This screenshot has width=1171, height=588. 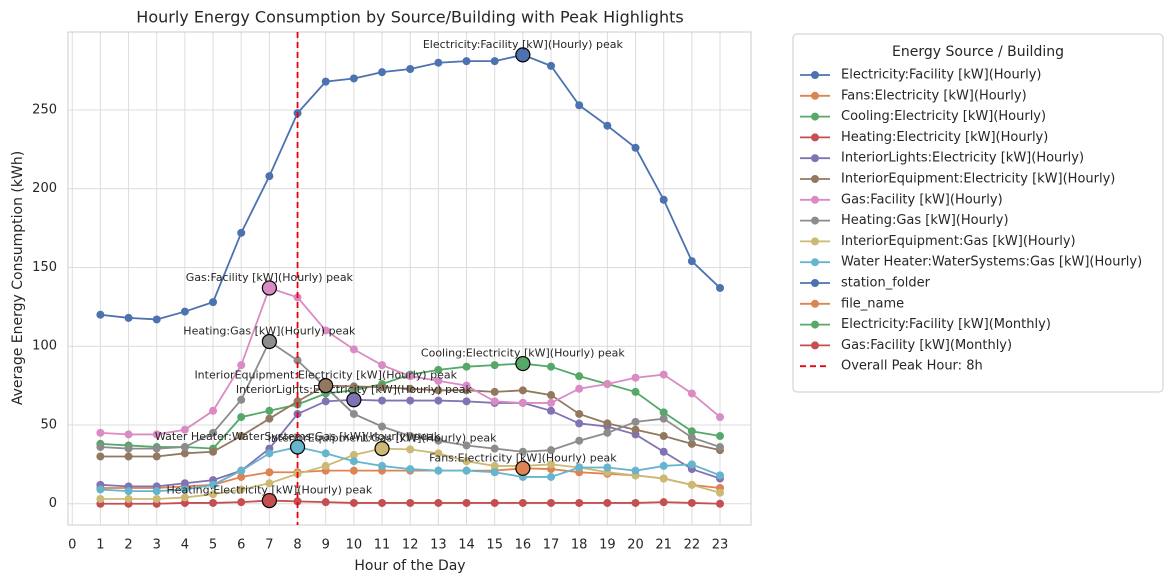 What do you see at coordinates (53, 503) in the screenshot?
I see `y-tick-label: 0` at bounding box center [53, 503].